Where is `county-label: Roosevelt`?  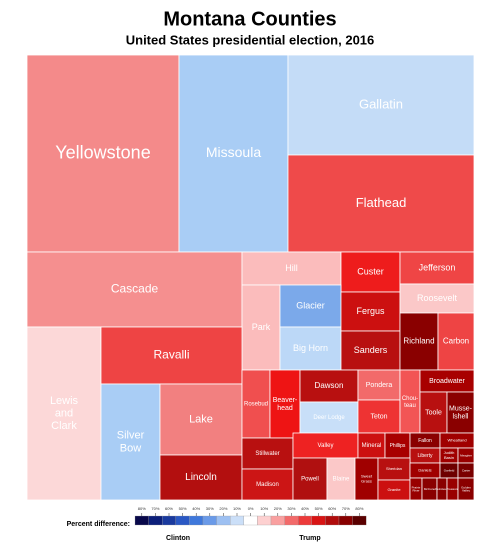 county-label: Roosevelt is located at coordinates (437, 298).